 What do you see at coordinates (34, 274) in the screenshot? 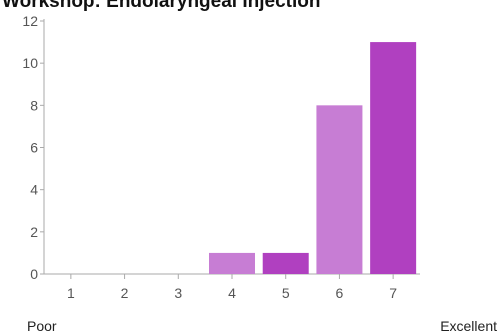
I see `y-tick-label: 0` at bounding box center [34, 274].